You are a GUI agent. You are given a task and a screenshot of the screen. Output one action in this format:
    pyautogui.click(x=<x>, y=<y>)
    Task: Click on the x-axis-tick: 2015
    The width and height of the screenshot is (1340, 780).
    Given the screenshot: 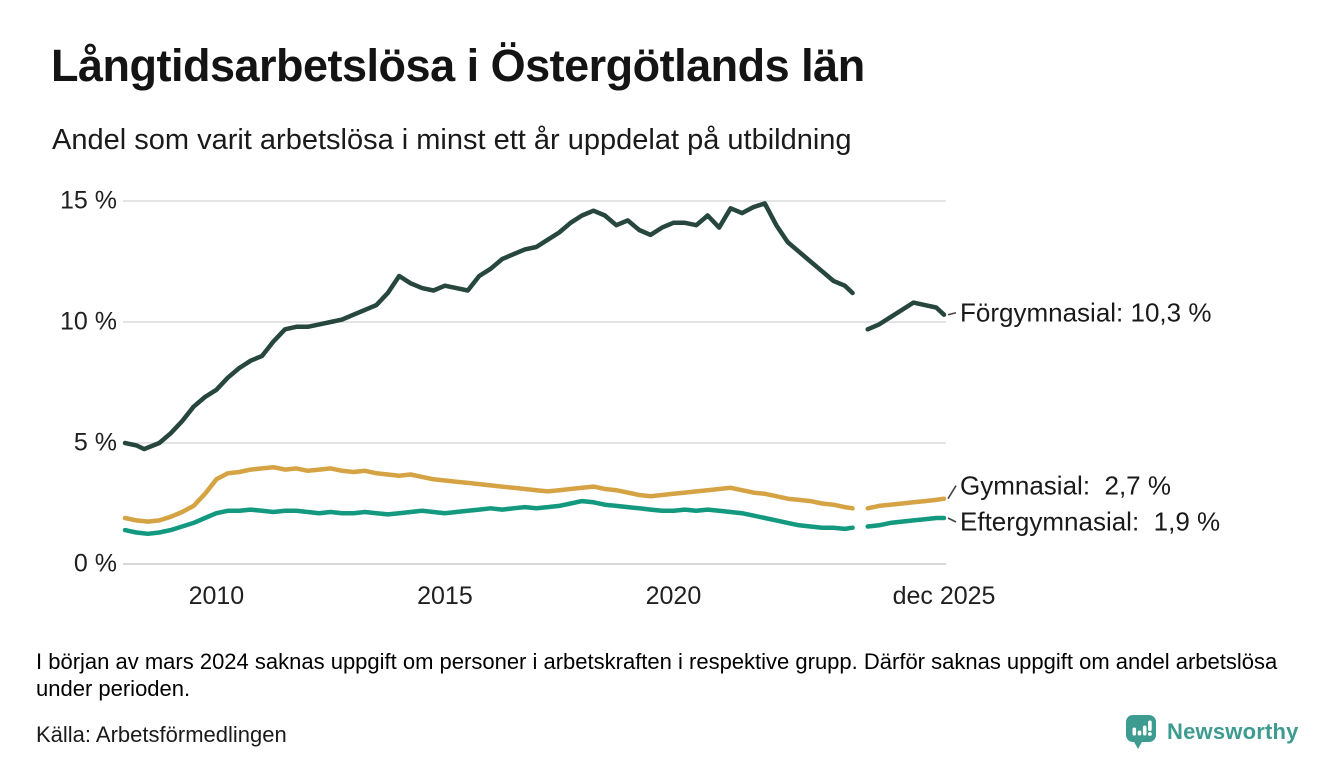 What is the action you would take?
    pyautogui.click(x=445, y=596)
    